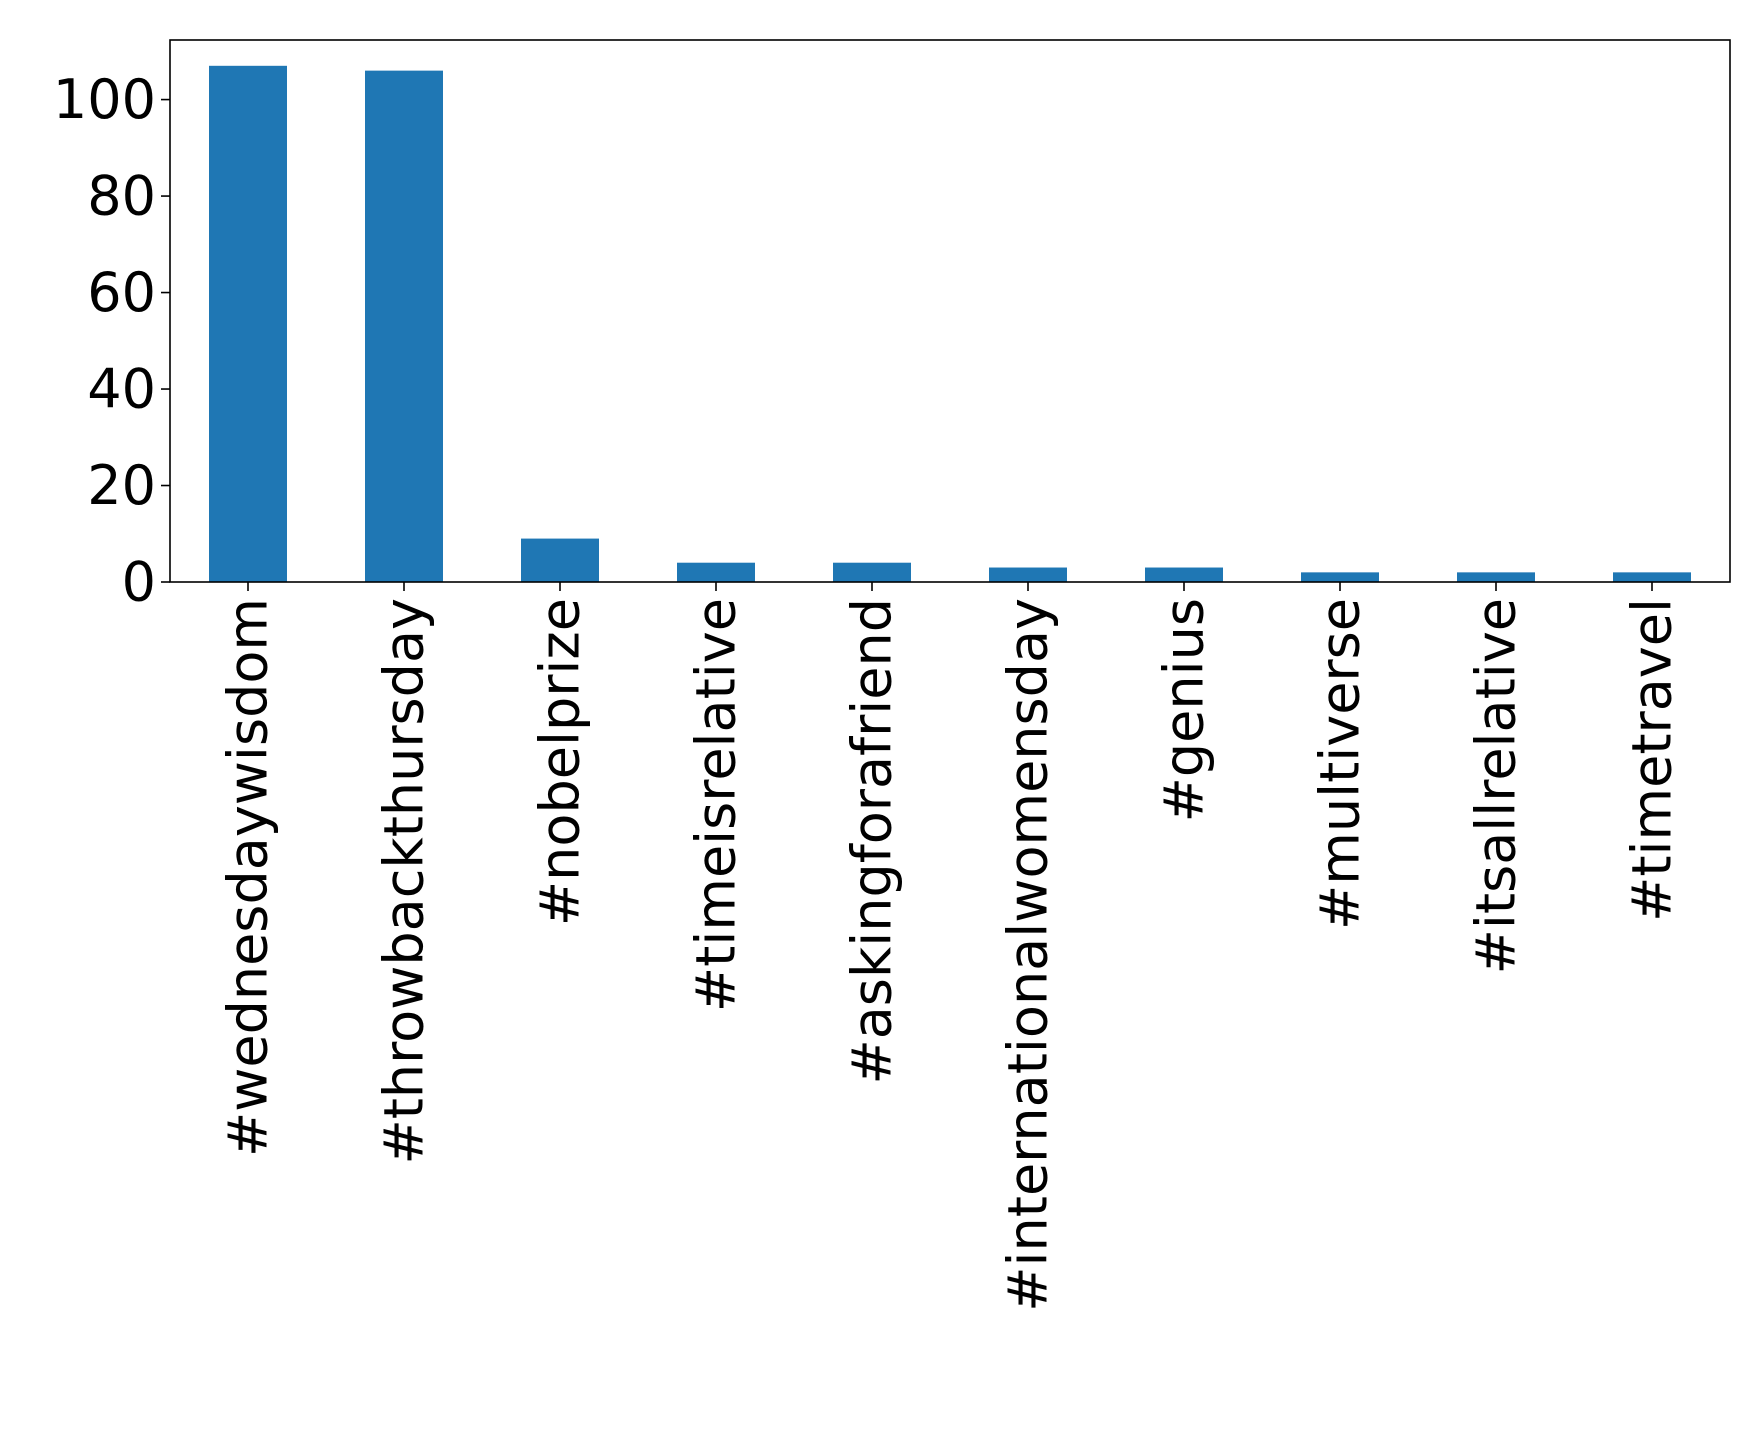 Image resolution: width=1758 pixels, height=1454 pixels. I want to click on x-tick-label: #nobelprize, so click(560, 762).